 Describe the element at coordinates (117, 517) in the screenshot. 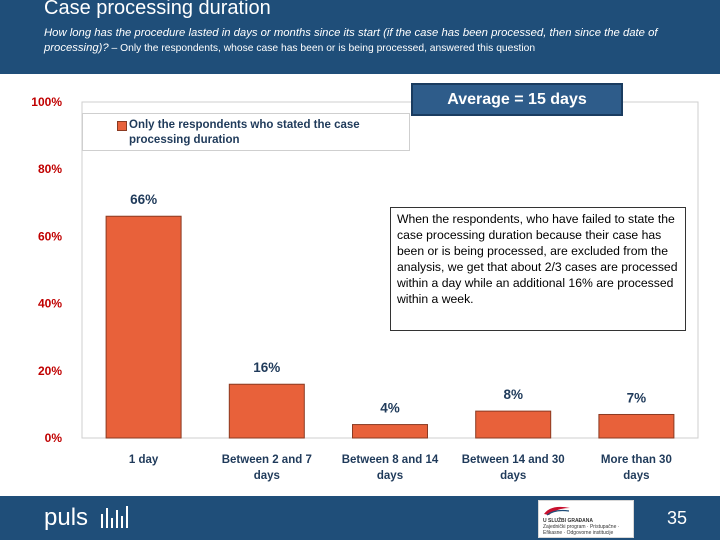

I see `bar-signal-icon` at that location.